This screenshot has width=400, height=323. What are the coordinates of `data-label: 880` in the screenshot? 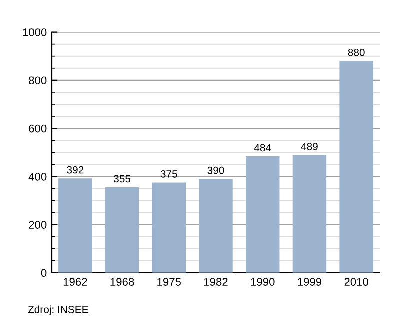 It's located at (356, 52).